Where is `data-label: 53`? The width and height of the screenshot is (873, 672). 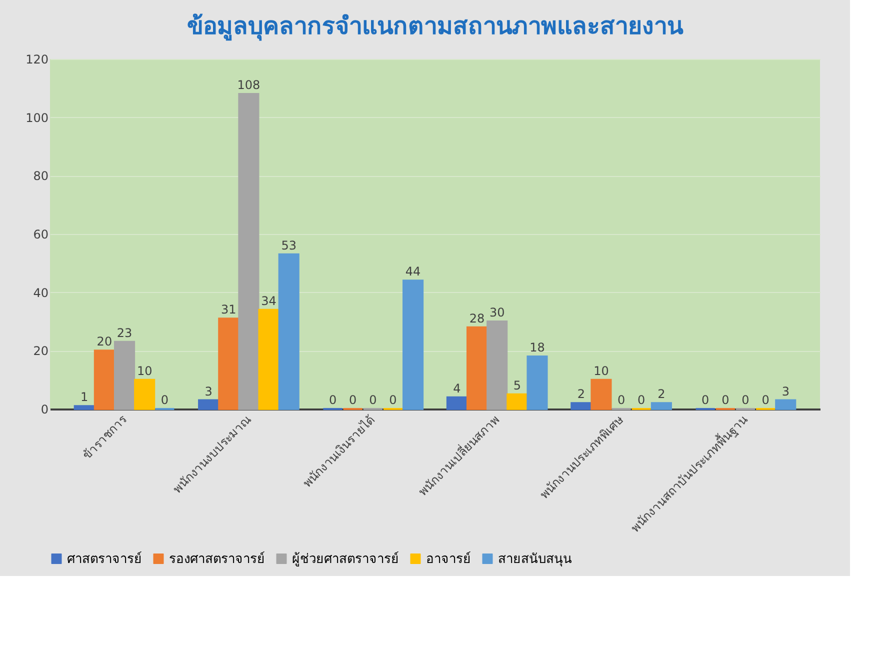 data-label: 53 is located at coordinates (288, 245).